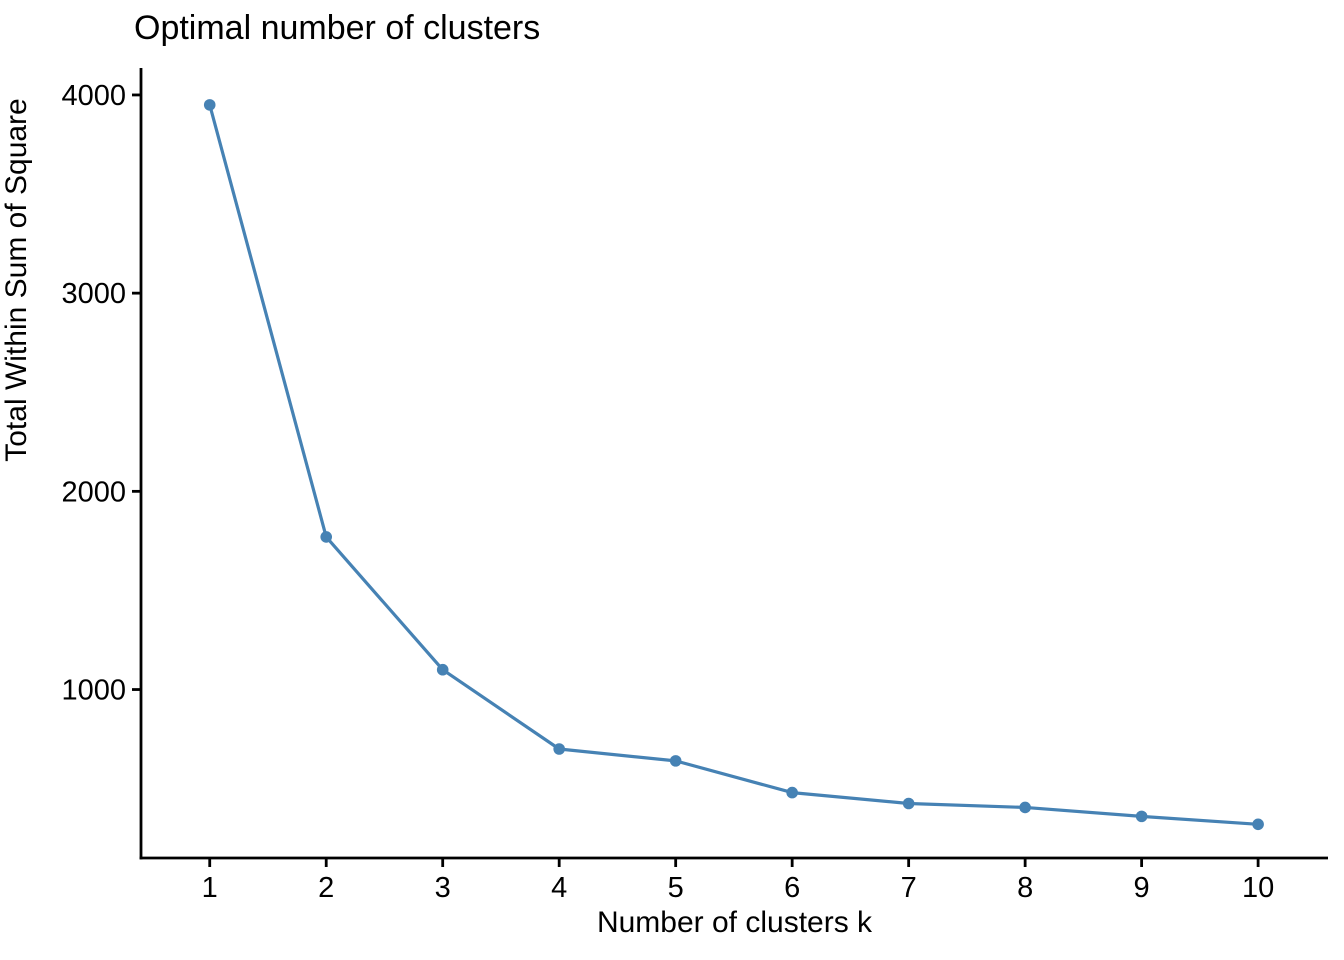 The width and height of the screenshot is (1344, 960). What do you see at coordinates (1142, 888) in the screenshot?
I see `x-axis-tick-label: 9` at bounding box center [1142, 888].